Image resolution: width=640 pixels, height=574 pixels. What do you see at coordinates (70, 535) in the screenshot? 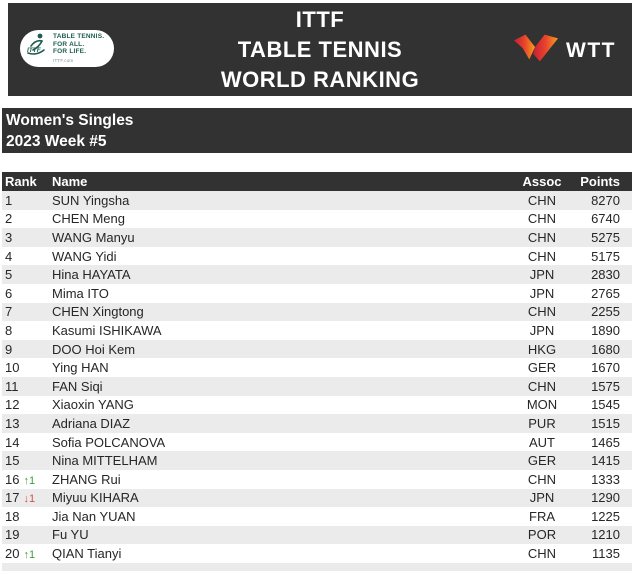
I see `player-name: Fu YU` at bounding box center [70, 535].